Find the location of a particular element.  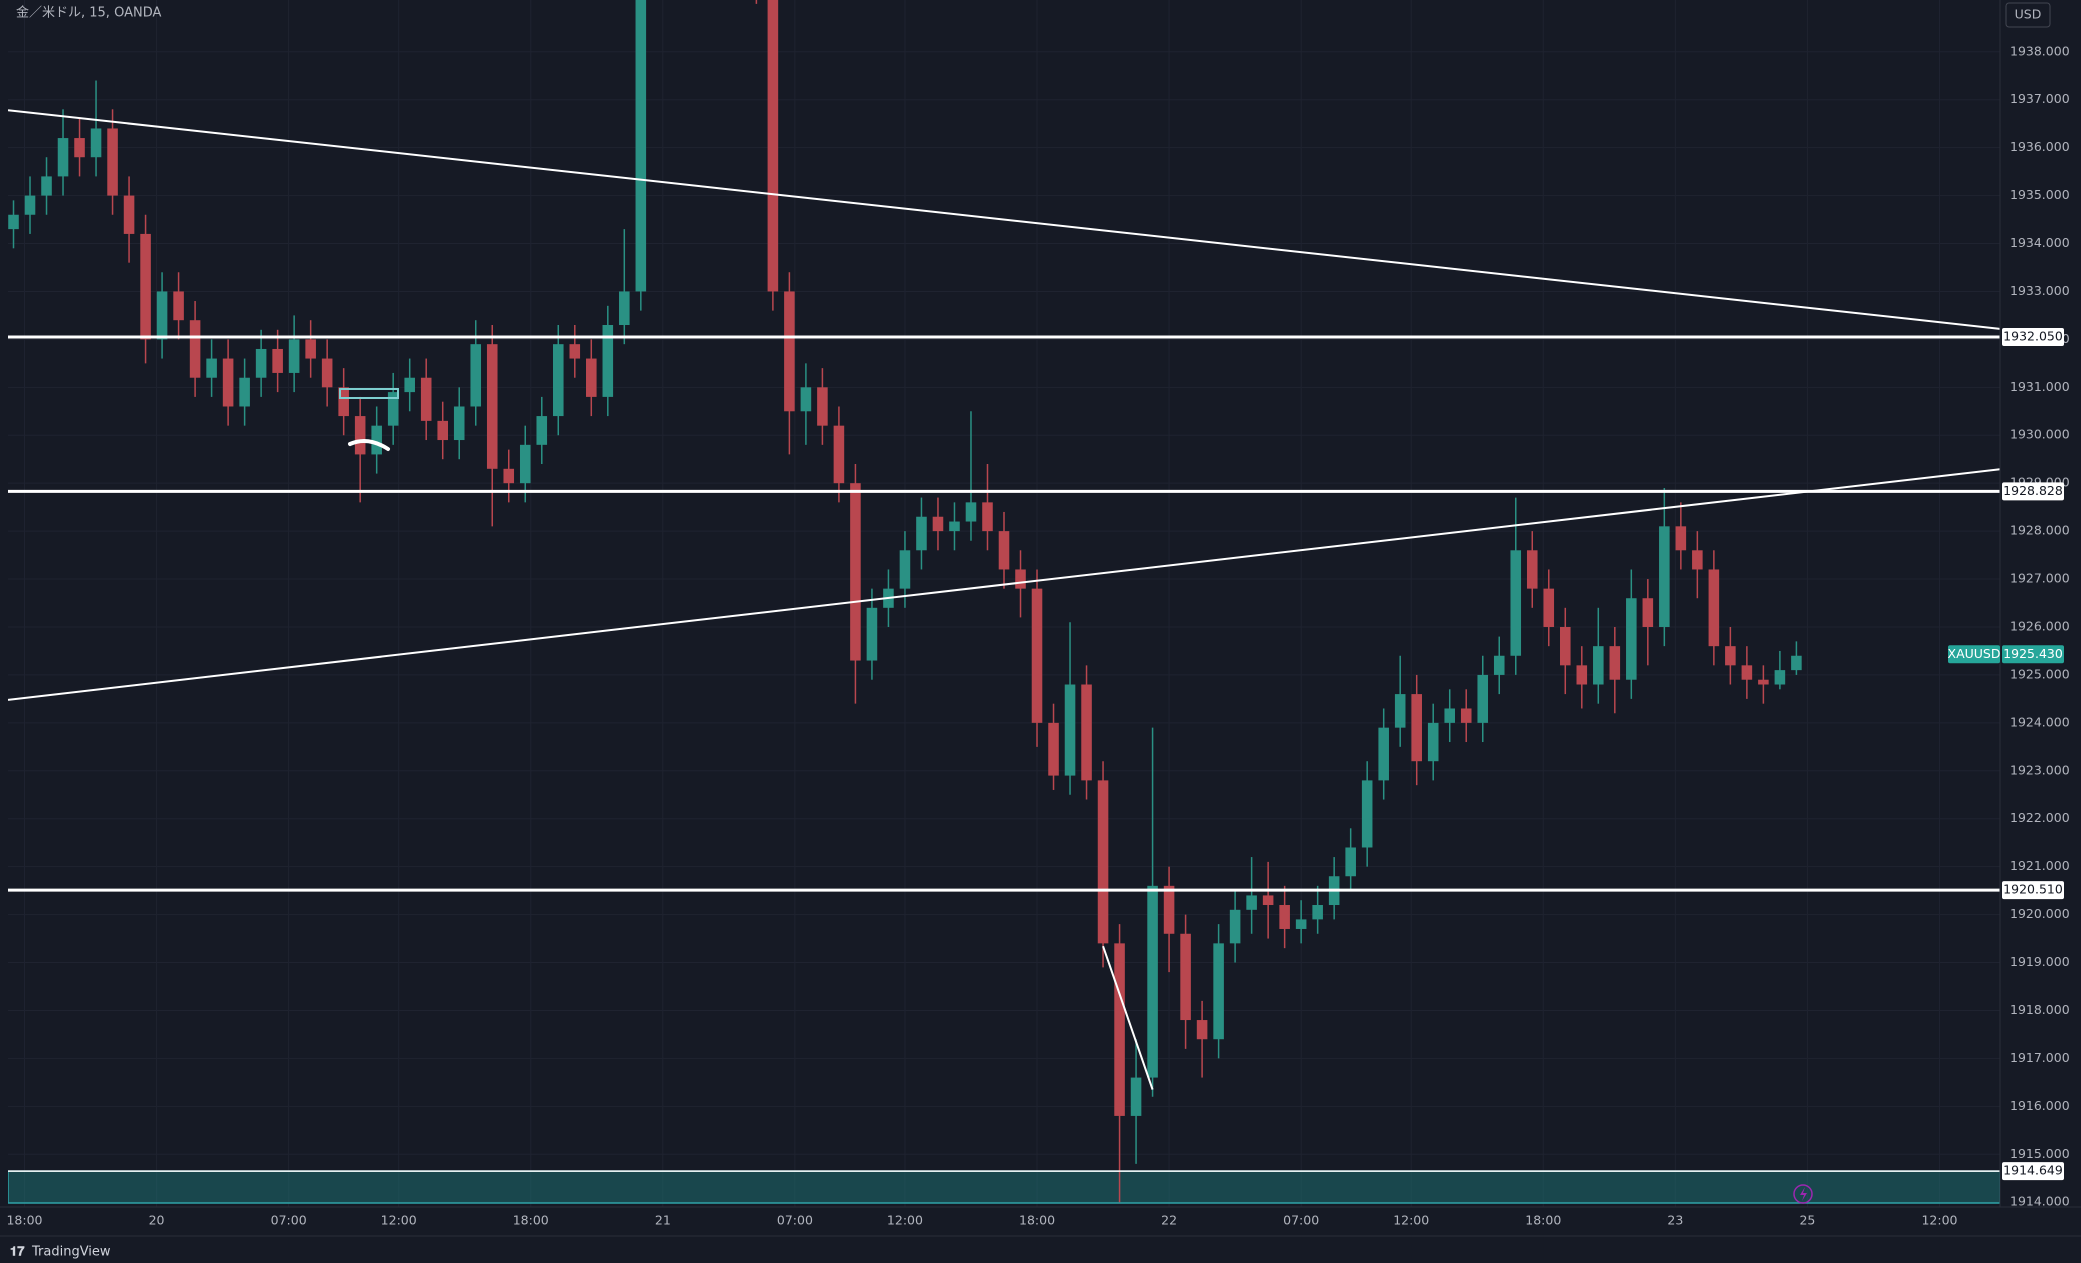

y-tick-label: 1916.000 is located at coordinates (2040, 1105).